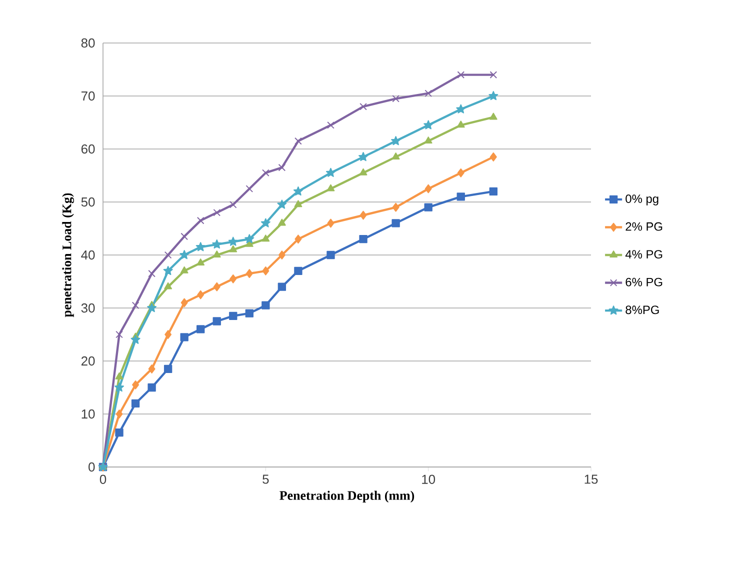 This screenshot has height=588, width=738. I want to click on legend-label: 0% pg, so click(642, 200).